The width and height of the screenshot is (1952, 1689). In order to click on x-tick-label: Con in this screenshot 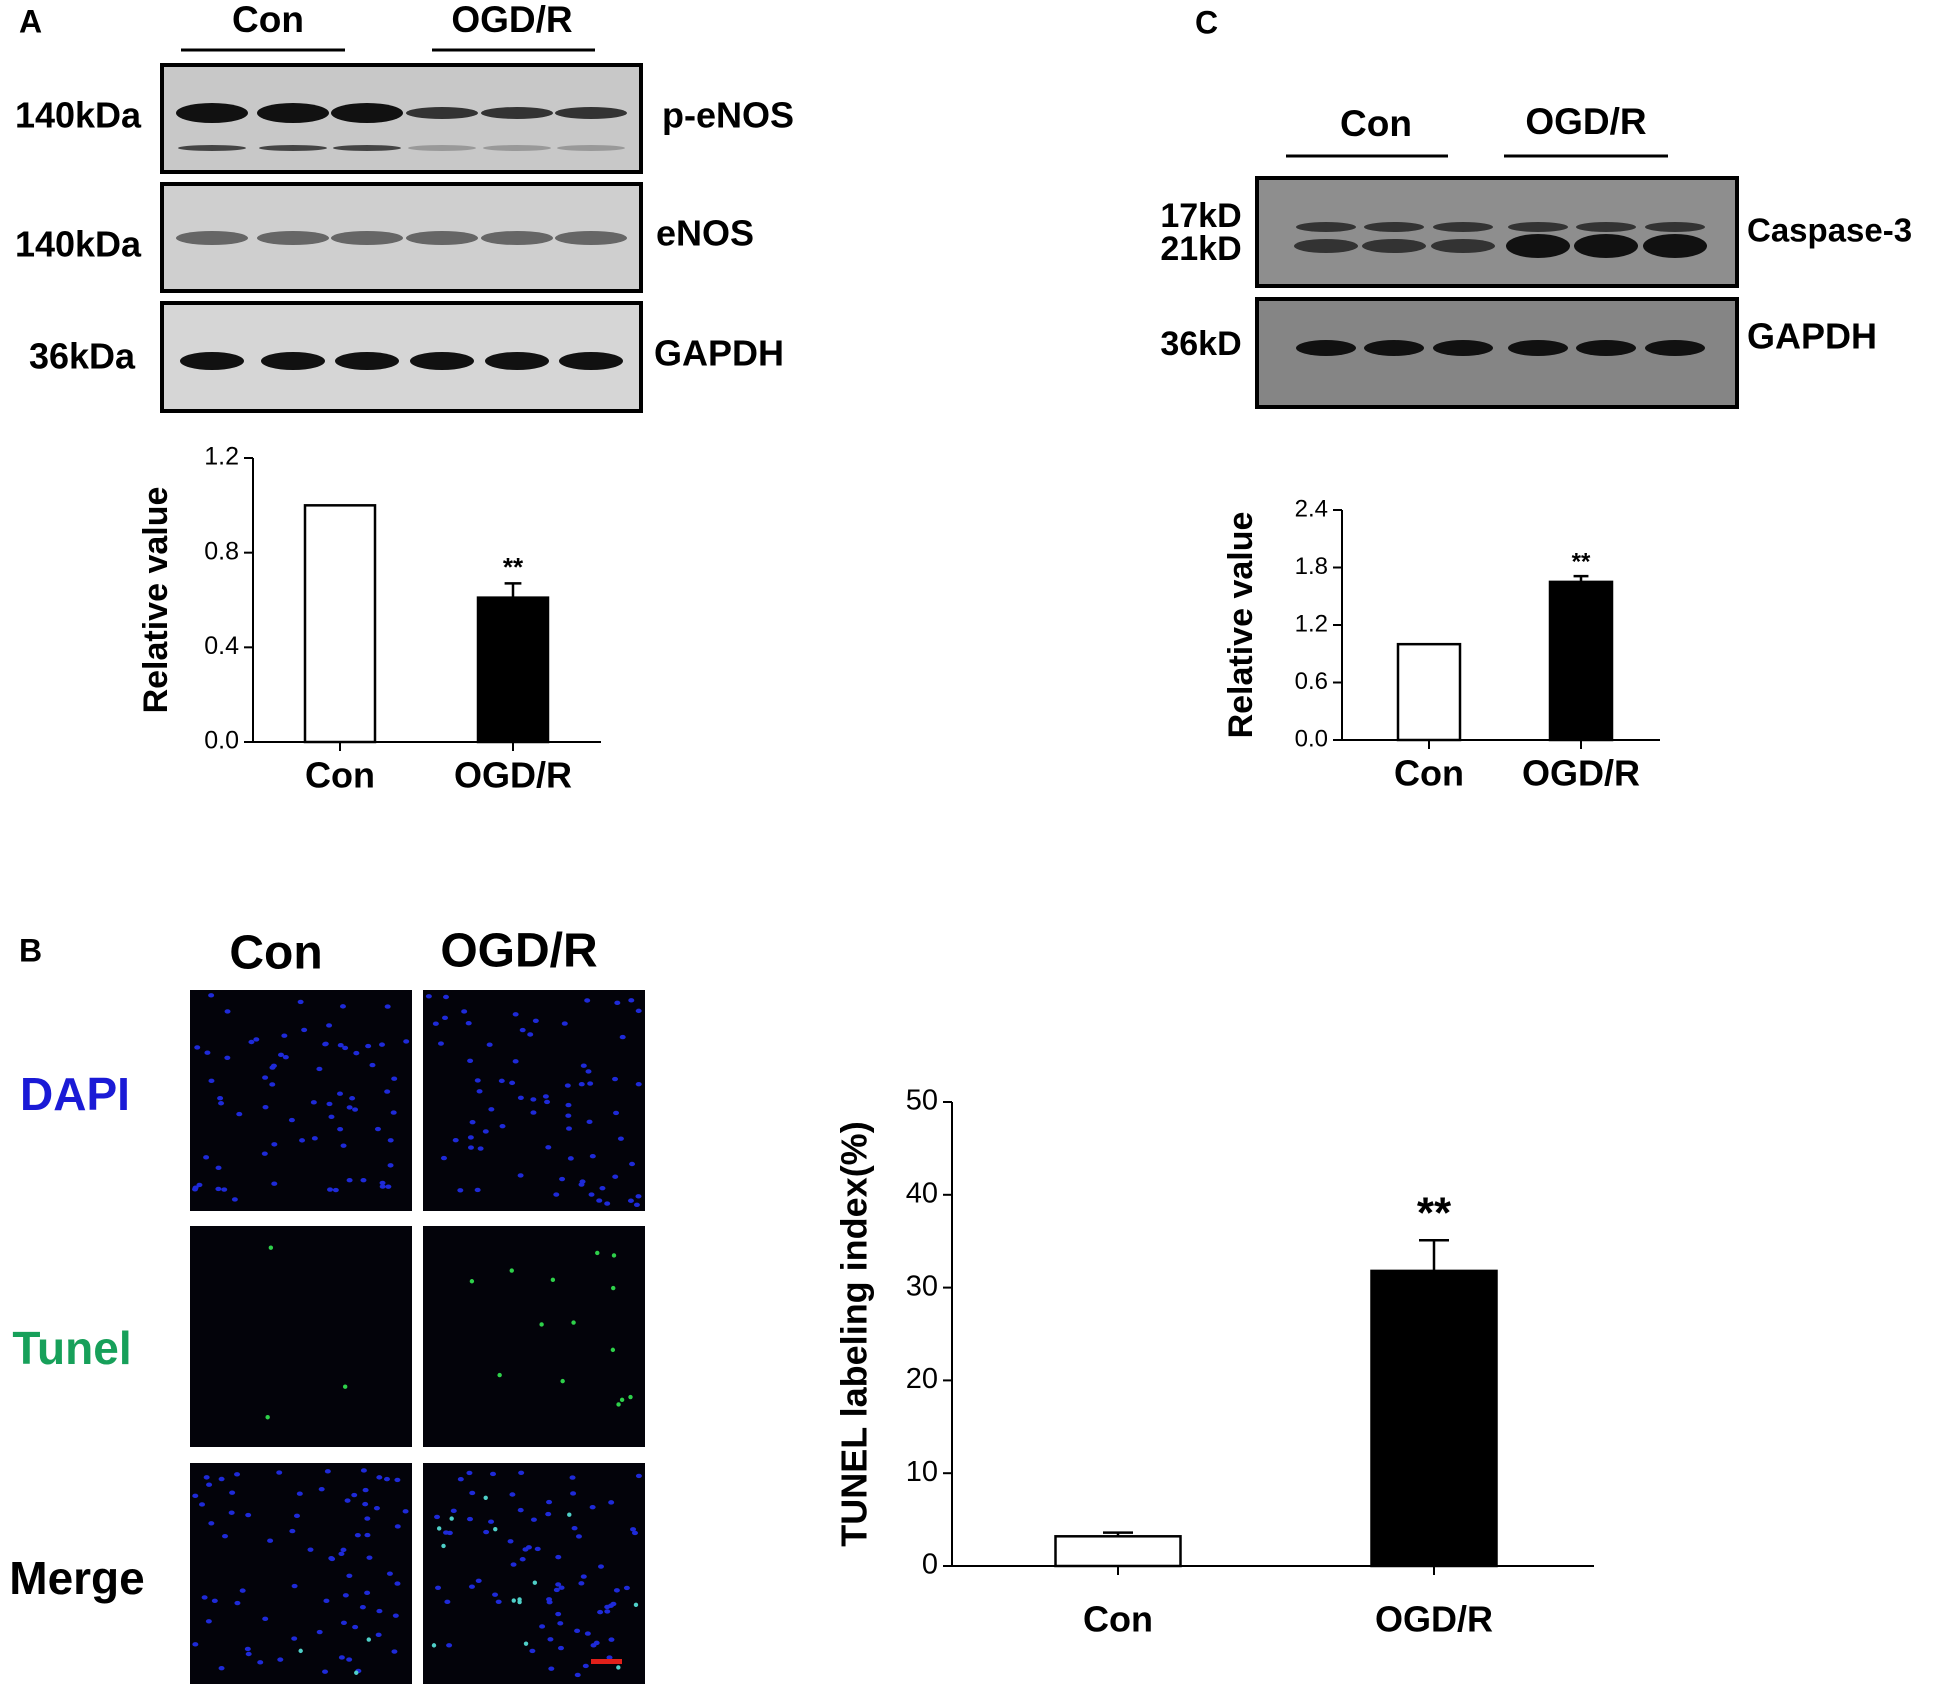, I will do `click(1429, 773)`.